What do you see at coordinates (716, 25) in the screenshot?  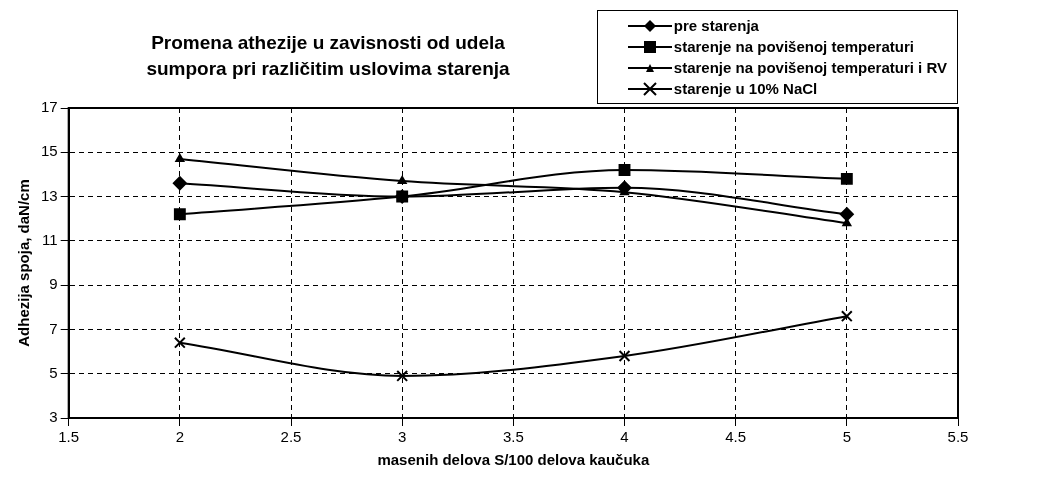 I see `legend-label: pre starenja` at bounding box center [716, 25].